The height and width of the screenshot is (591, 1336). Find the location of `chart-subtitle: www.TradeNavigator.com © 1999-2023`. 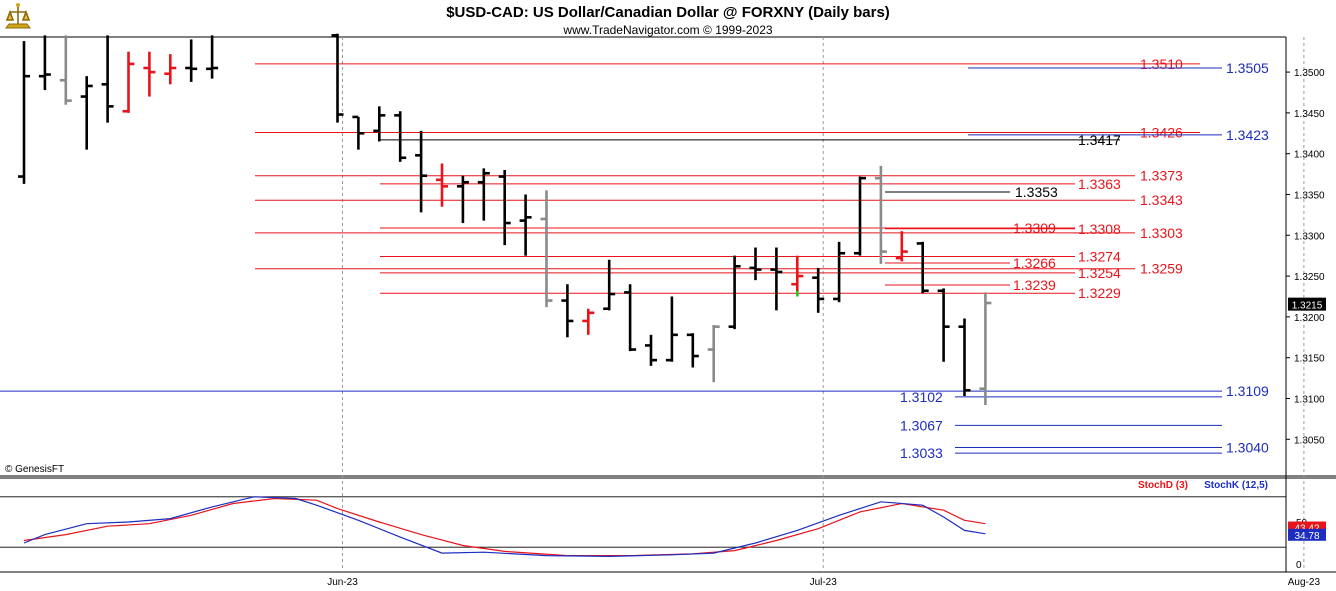

chart-subtitle: www.TradeNavigator.com © 1999-2023 is located at coordinates (667, 30).